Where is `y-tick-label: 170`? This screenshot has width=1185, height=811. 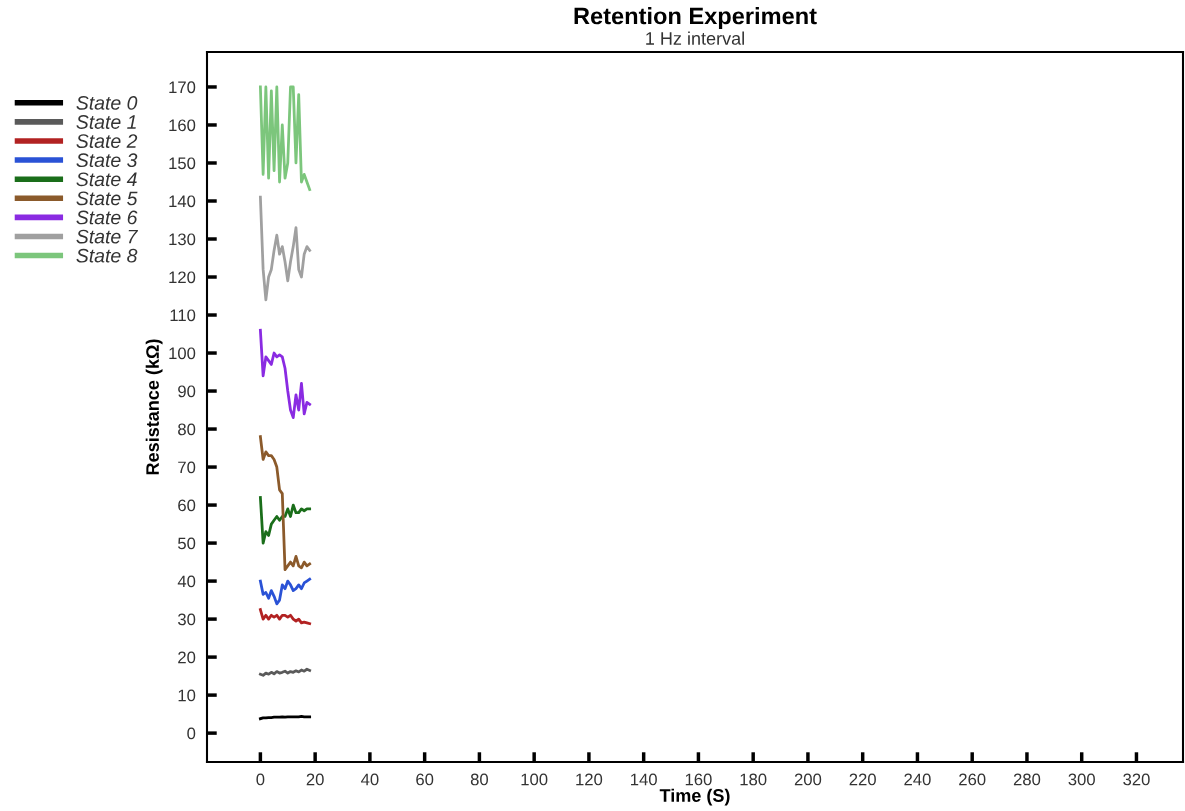 y-tick-label: 170 is located at coordinates (182, 87).